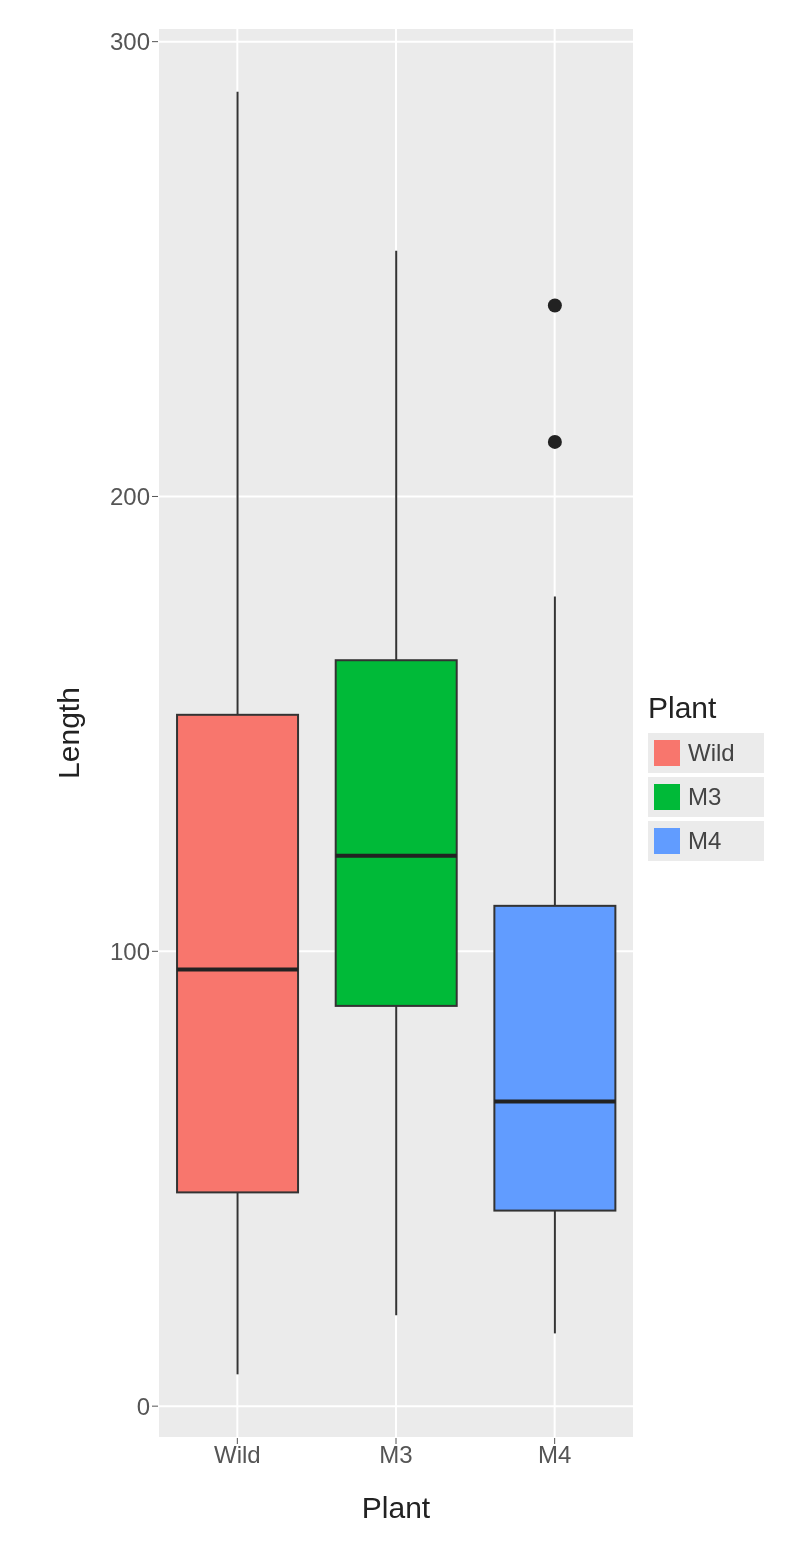  What do you see at coordinates (68, 733) in the screenshot?
I see `y-axis-title: Length` at bounding box center [68, 733].